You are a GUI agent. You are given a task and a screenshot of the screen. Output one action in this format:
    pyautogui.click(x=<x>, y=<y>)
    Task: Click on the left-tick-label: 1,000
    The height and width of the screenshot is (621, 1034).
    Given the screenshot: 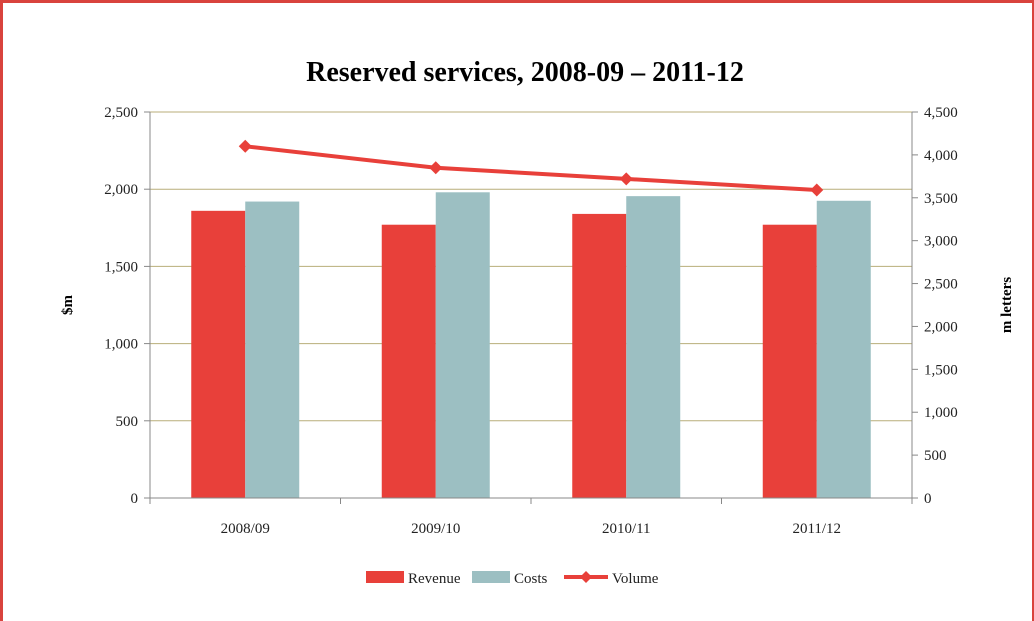 What is the action you would take?
    pyautogui.click(x=121, y=345)
    